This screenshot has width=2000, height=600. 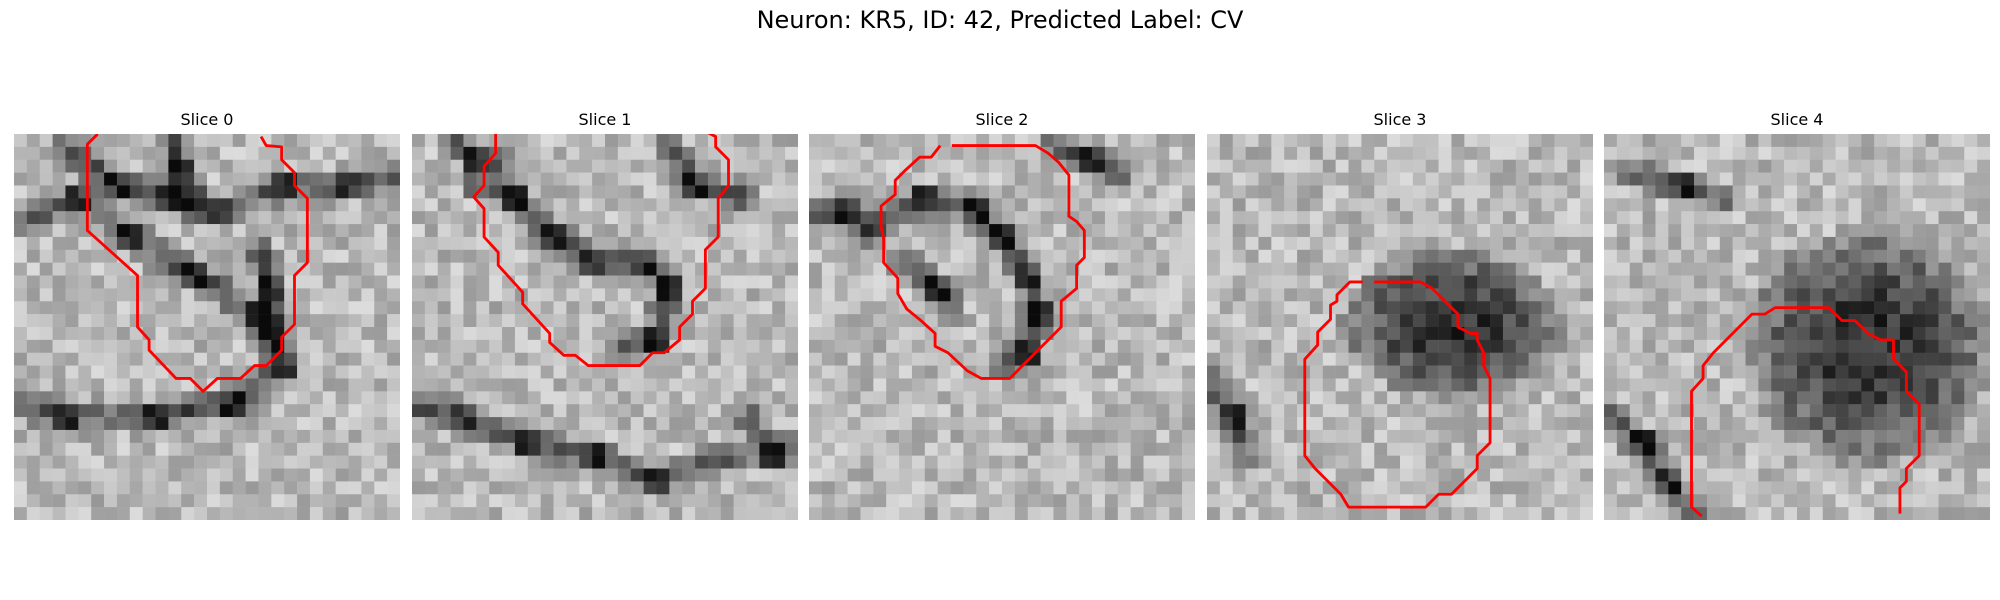 I want to click on slice-panel-0: Slice 0, so click(x=207, y=320).